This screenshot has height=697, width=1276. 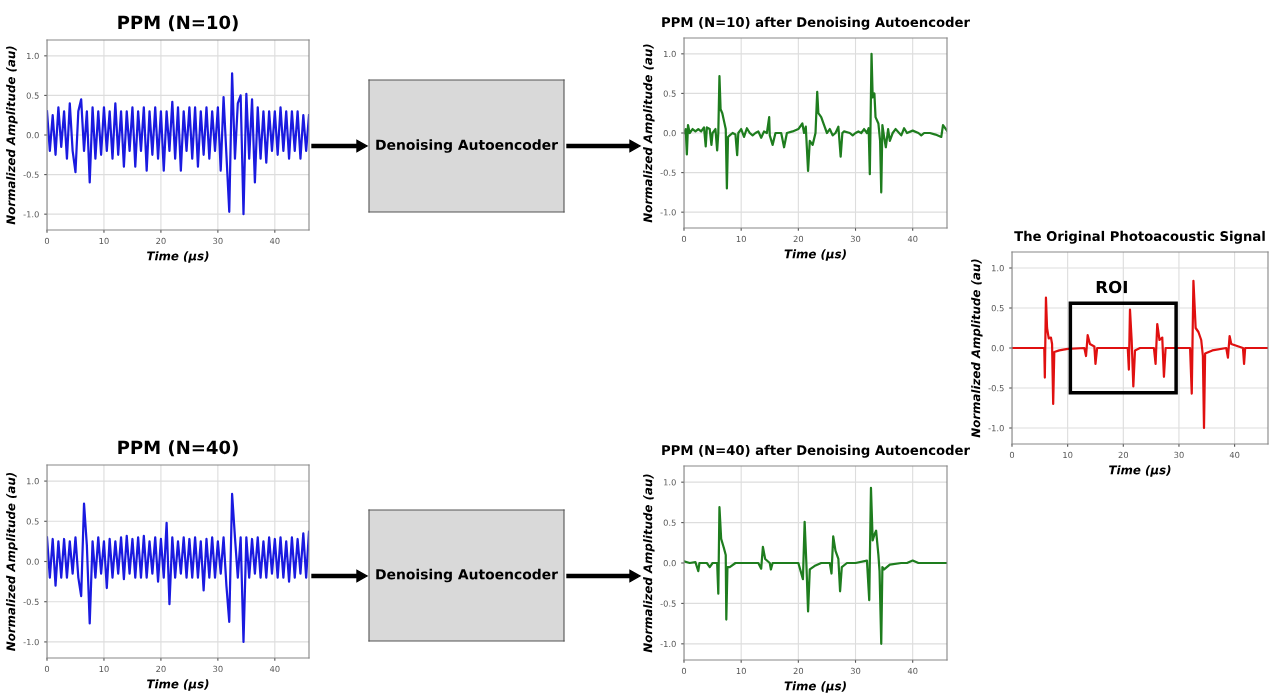 I want to click on chart-title: PPM (N=40), so click(x=178, y=448).